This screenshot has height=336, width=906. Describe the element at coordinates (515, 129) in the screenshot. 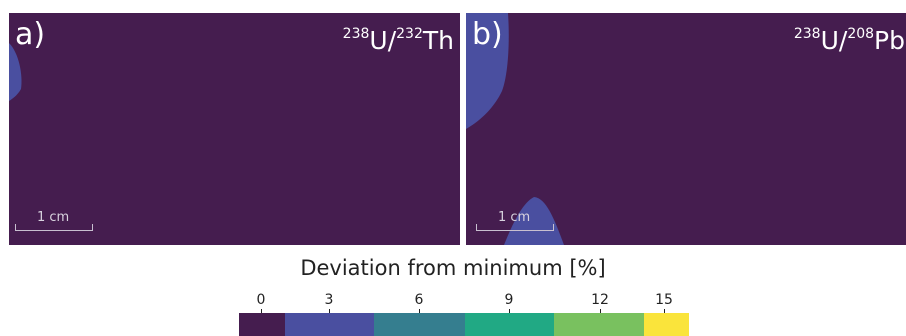

I see `deviation-region-b` at that location.